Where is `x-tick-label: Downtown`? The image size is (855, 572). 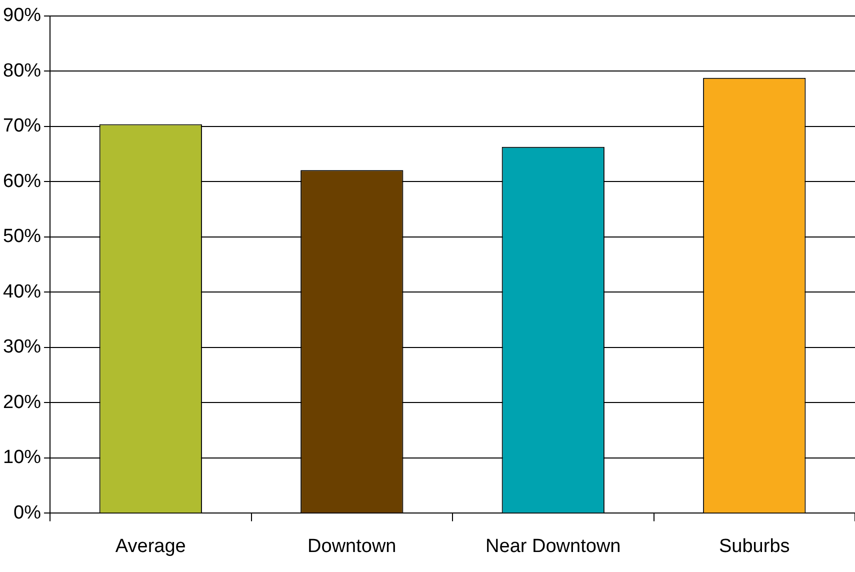
x-tick-label: Downtown is located at coordinates (352, 546).